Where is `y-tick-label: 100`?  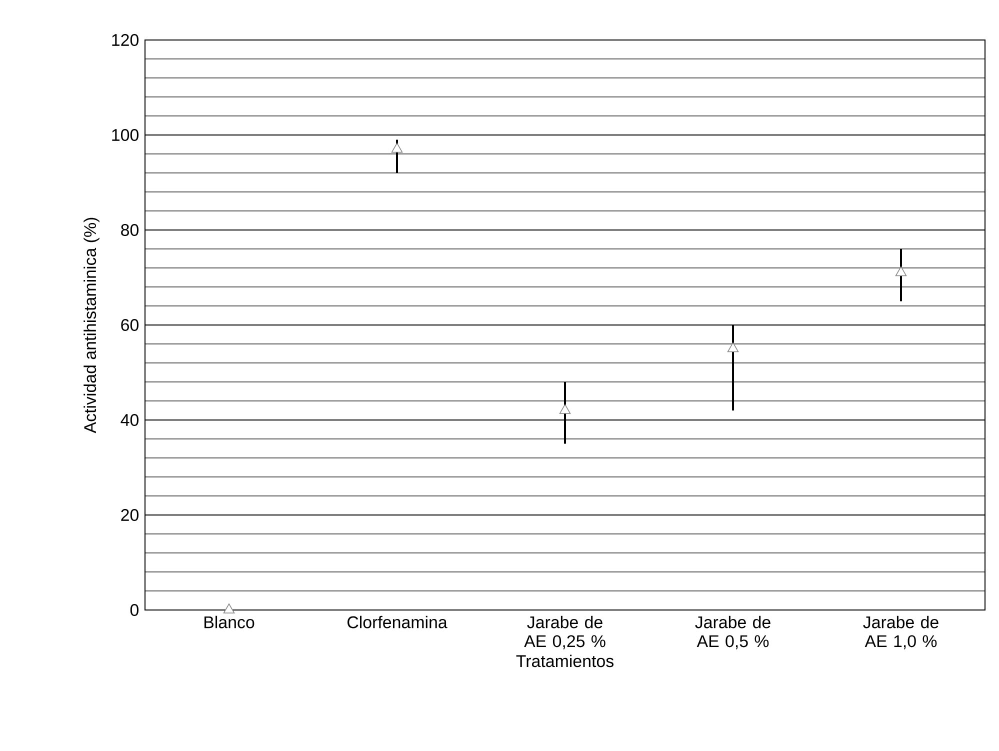 y-tick-label: 100 is located at coordinates (125, 134).